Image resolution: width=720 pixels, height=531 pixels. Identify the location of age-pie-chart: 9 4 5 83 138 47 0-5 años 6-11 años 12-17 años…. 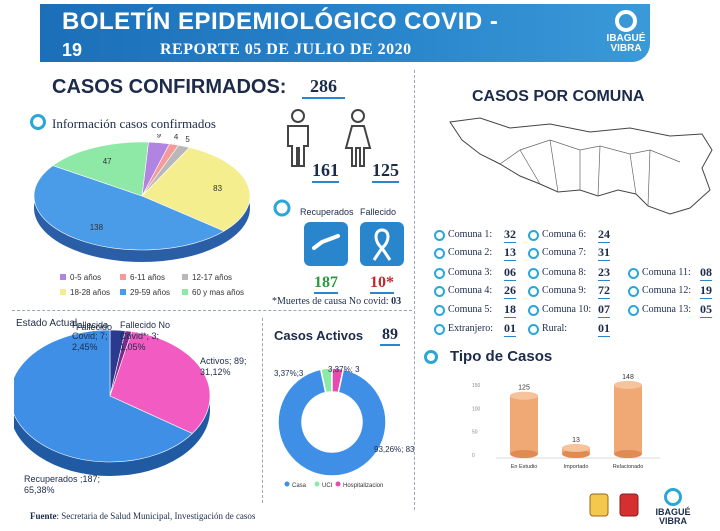
(142, 215).